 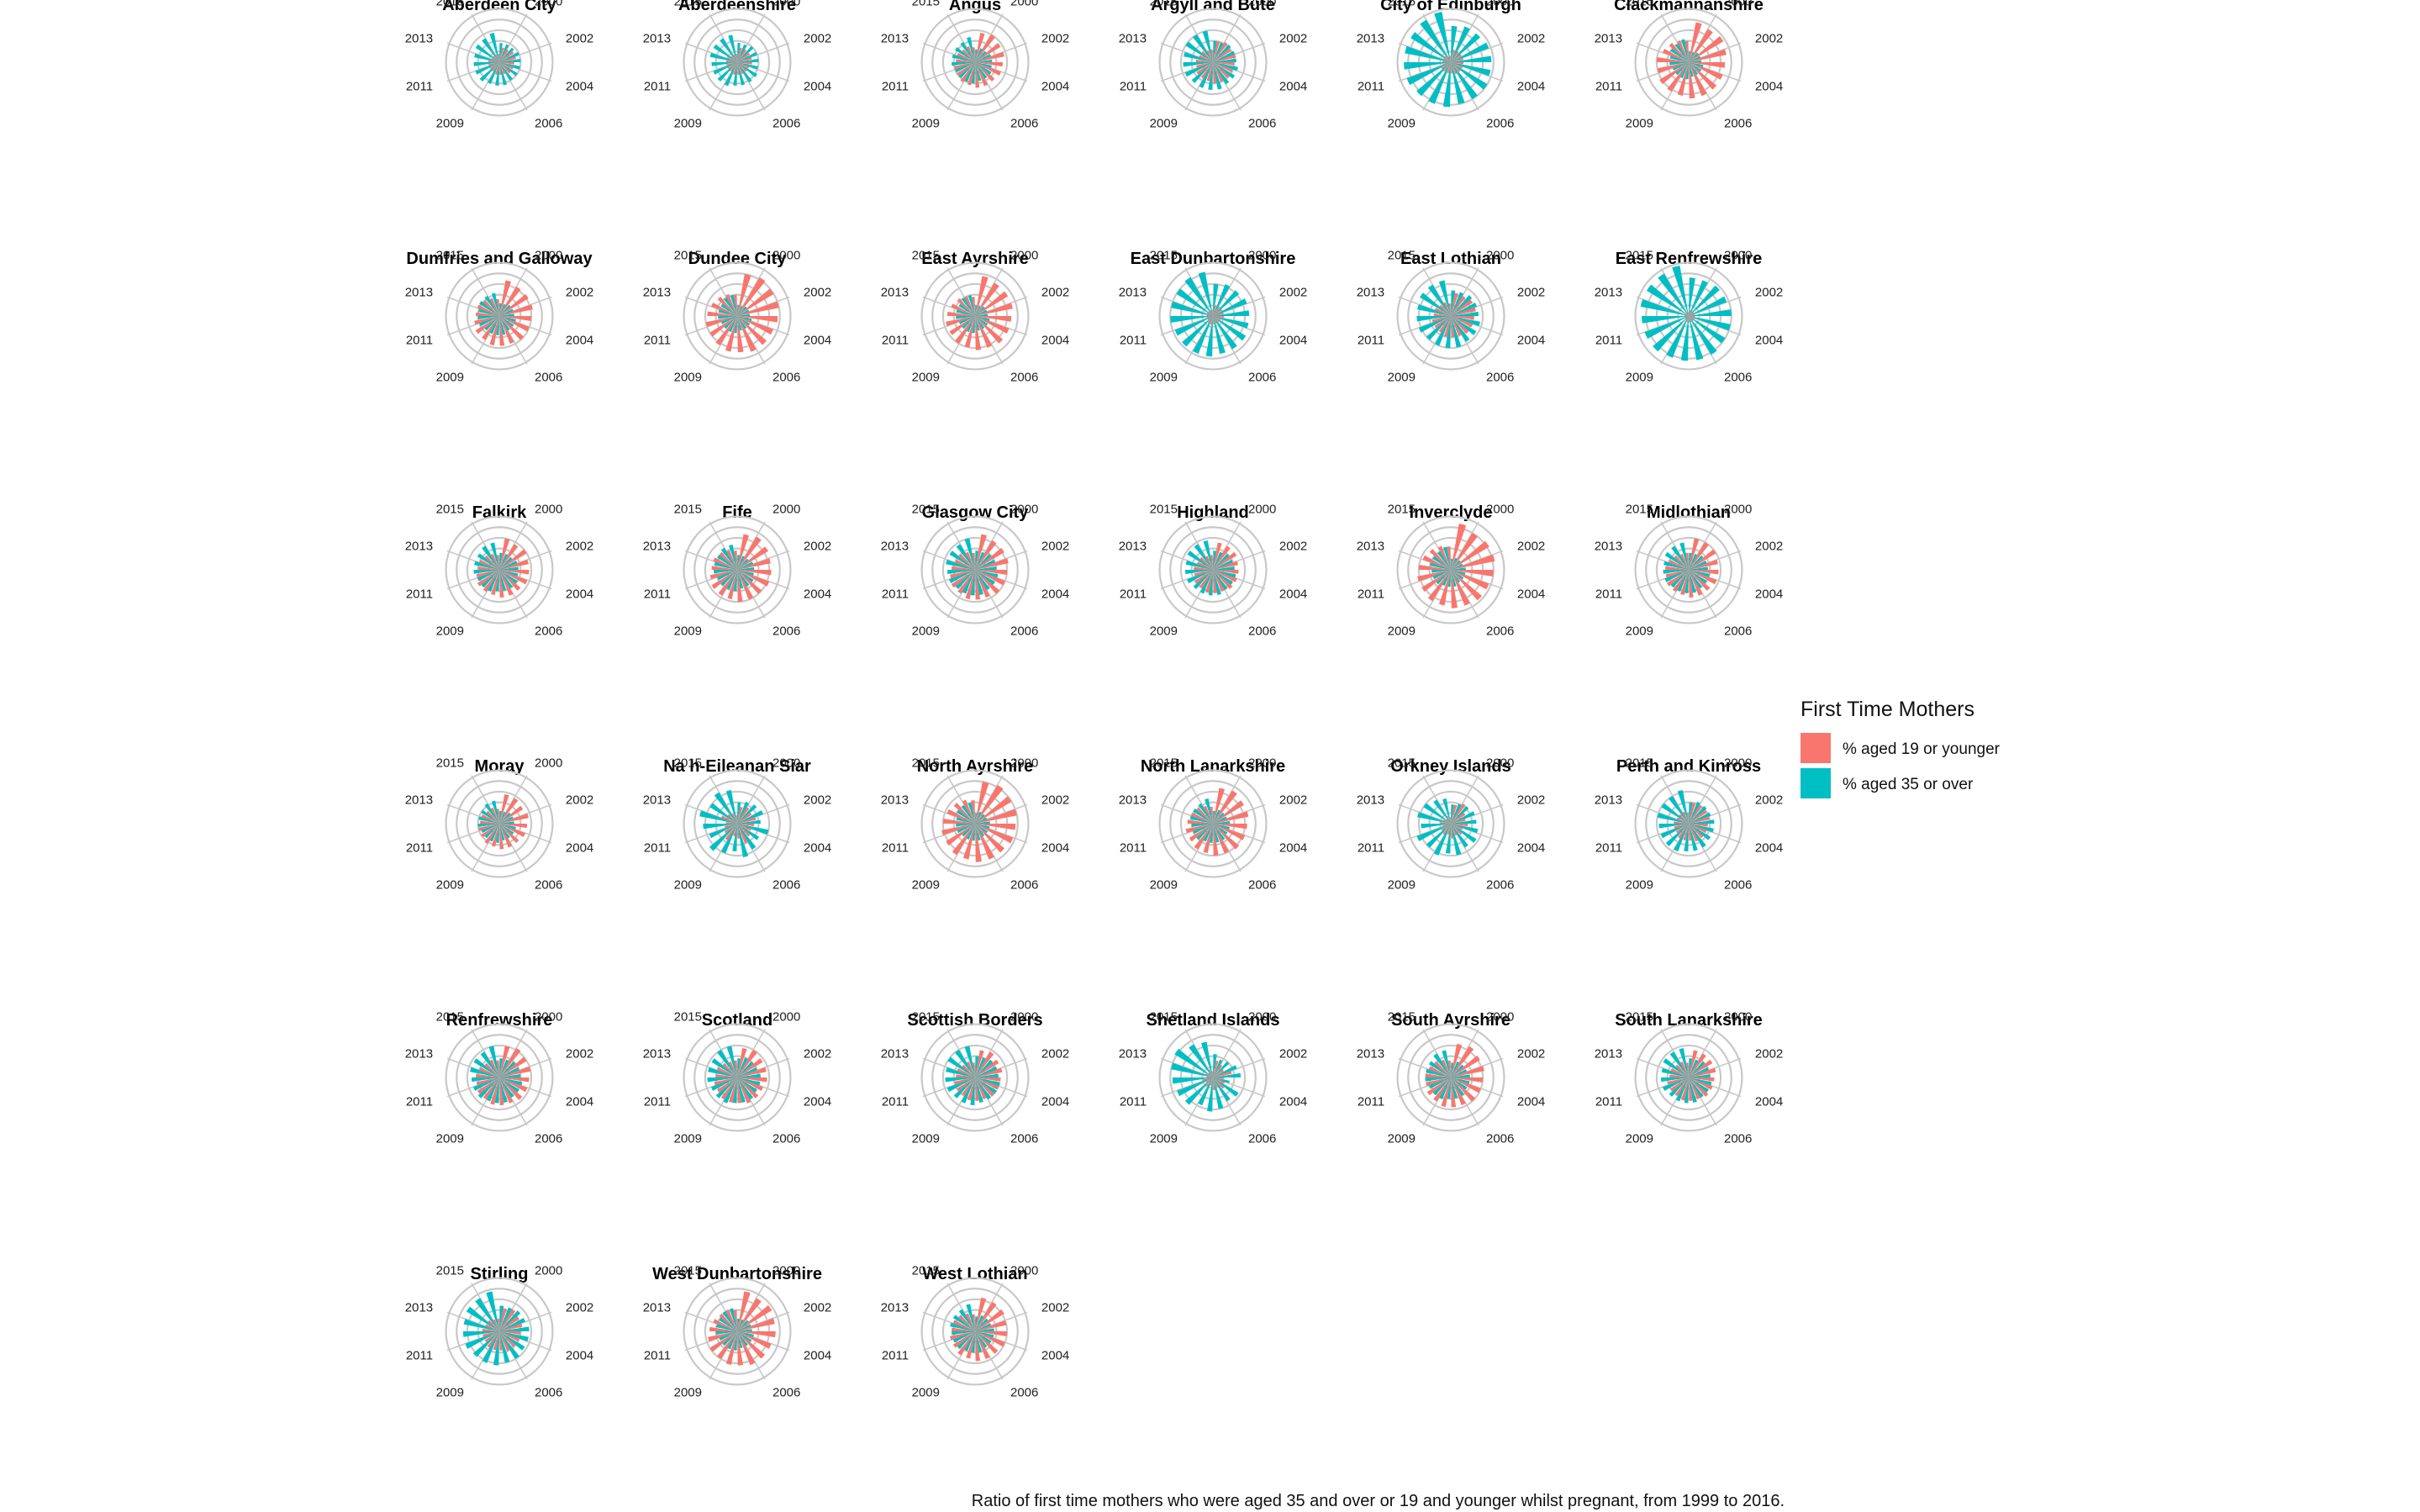 I want to click on bar-old-2001, so click(x=982, y=1325).